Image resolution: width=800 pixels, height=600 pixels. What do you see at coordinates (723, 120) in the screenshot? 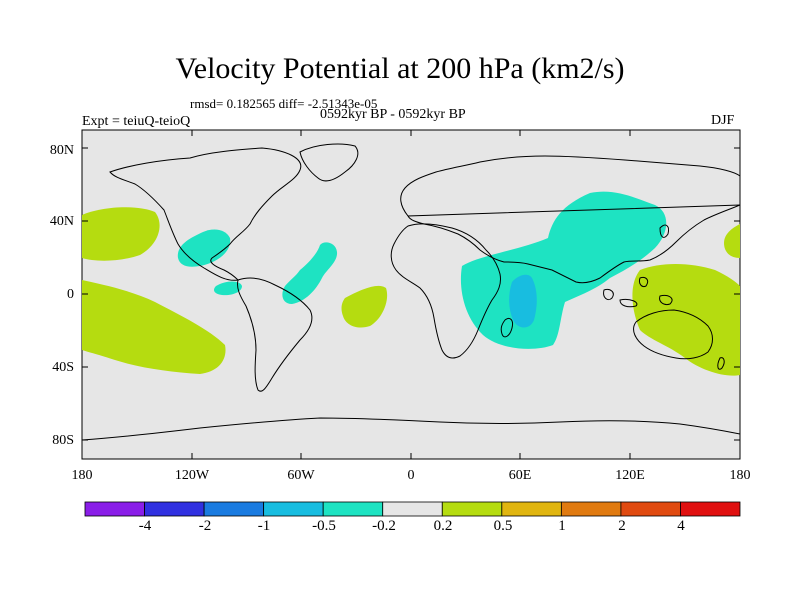
I see `season-label: DJF` at bounding box center [723, 120].